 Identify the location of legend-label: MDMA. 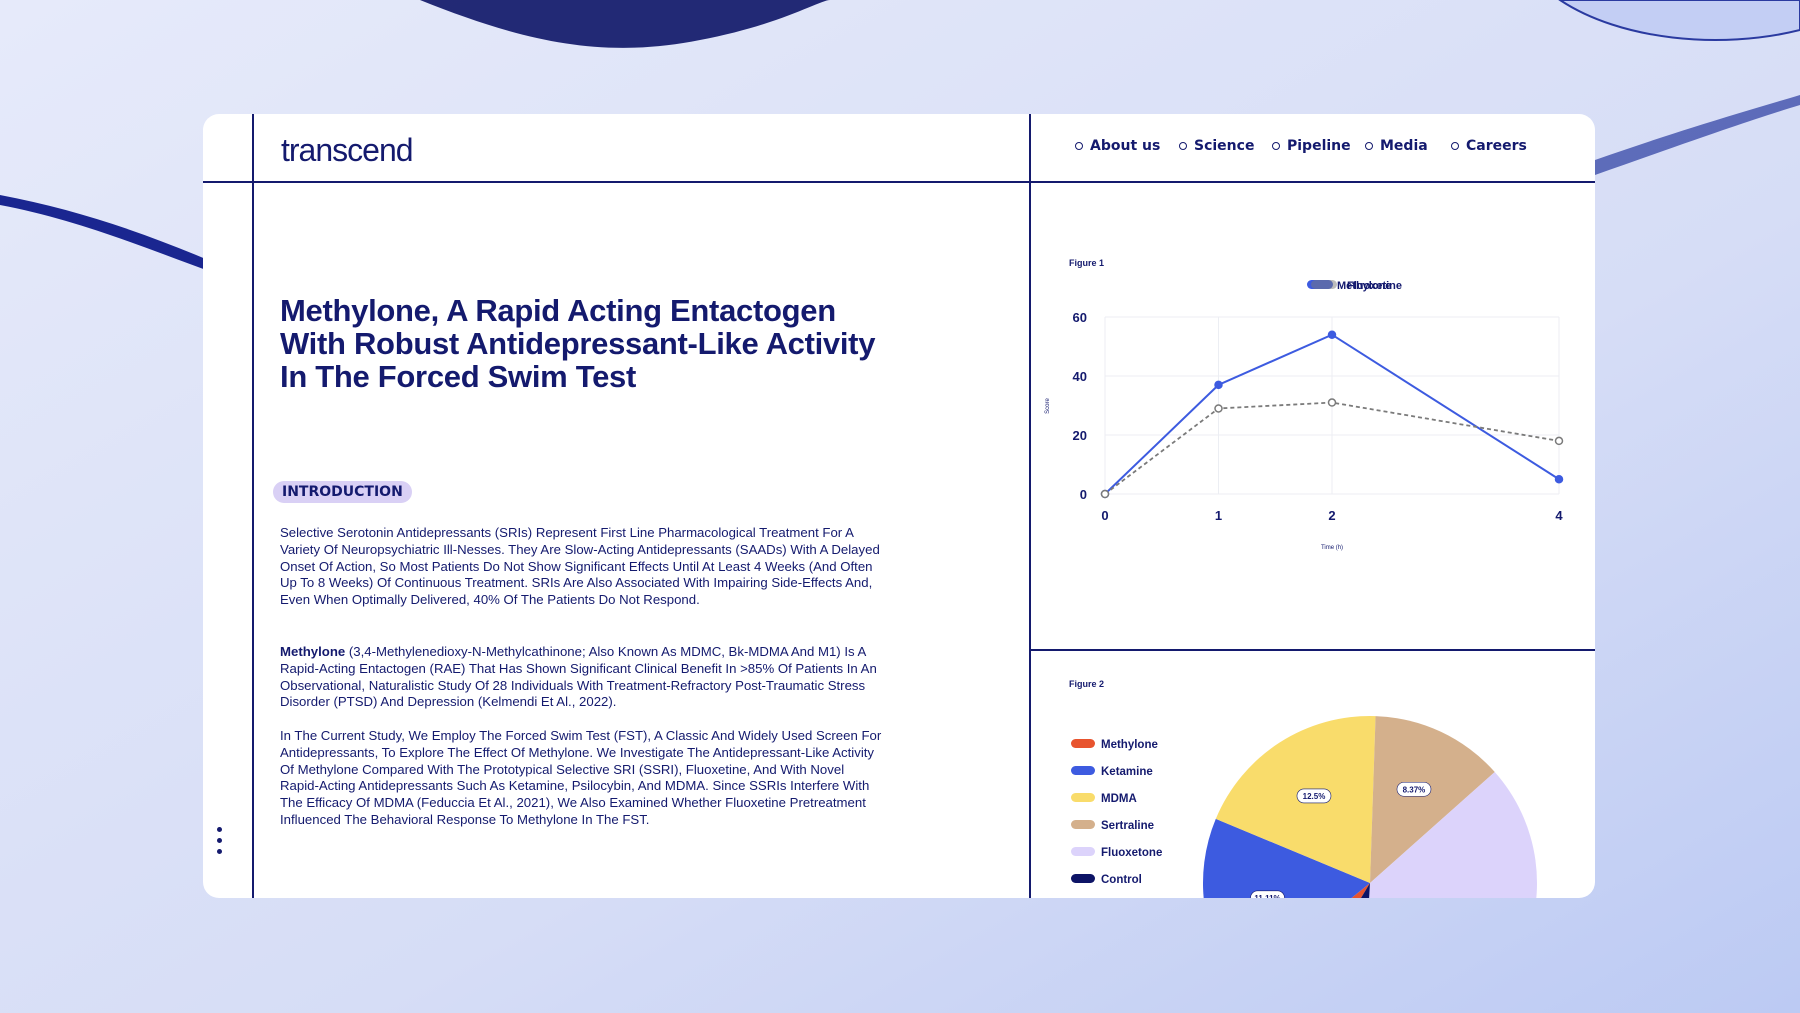
(1119, 799).